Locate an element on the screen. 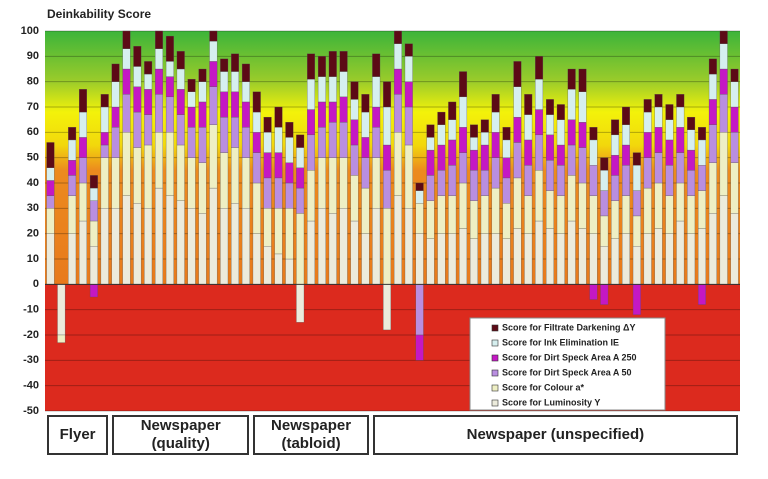 The image size is (768, 479). y-tick-label: 100 is located at coordinates (30, 31).